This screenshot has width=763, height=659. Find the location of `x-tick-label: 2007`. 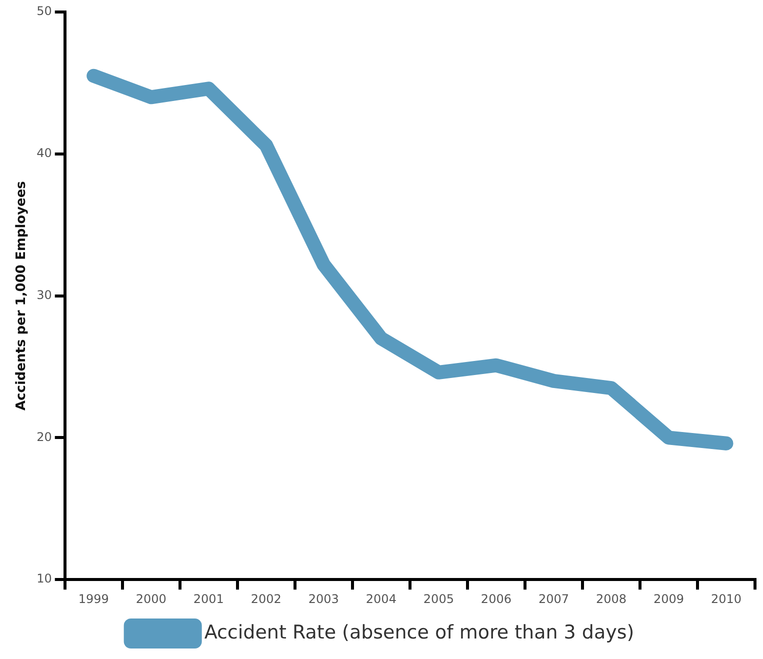

x-tick-label: 2007 is located at coordinates (553, 599).